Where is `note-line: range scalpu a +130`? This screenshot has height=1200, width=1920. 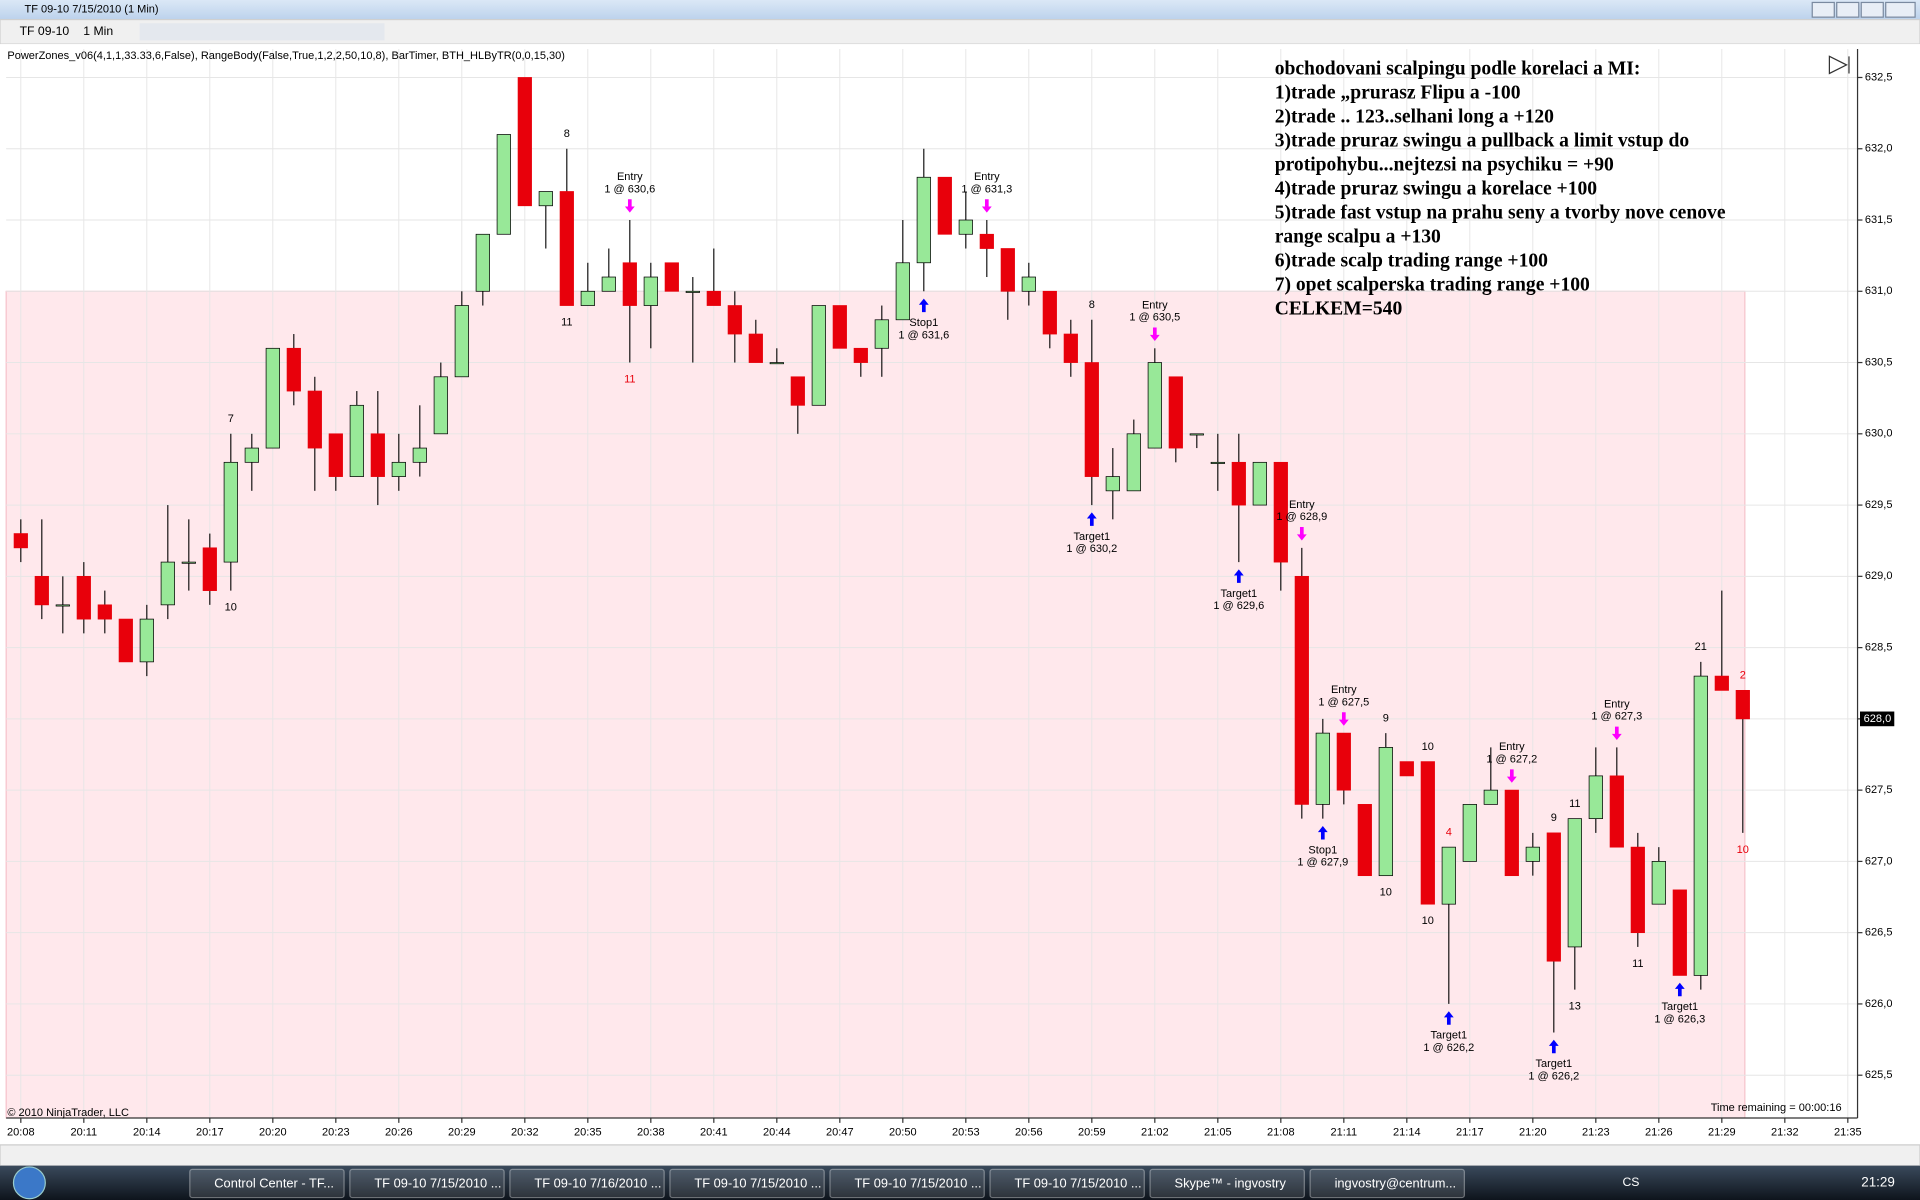
note-line: range scalpu a +130 is located at coordinates (1358, 236).